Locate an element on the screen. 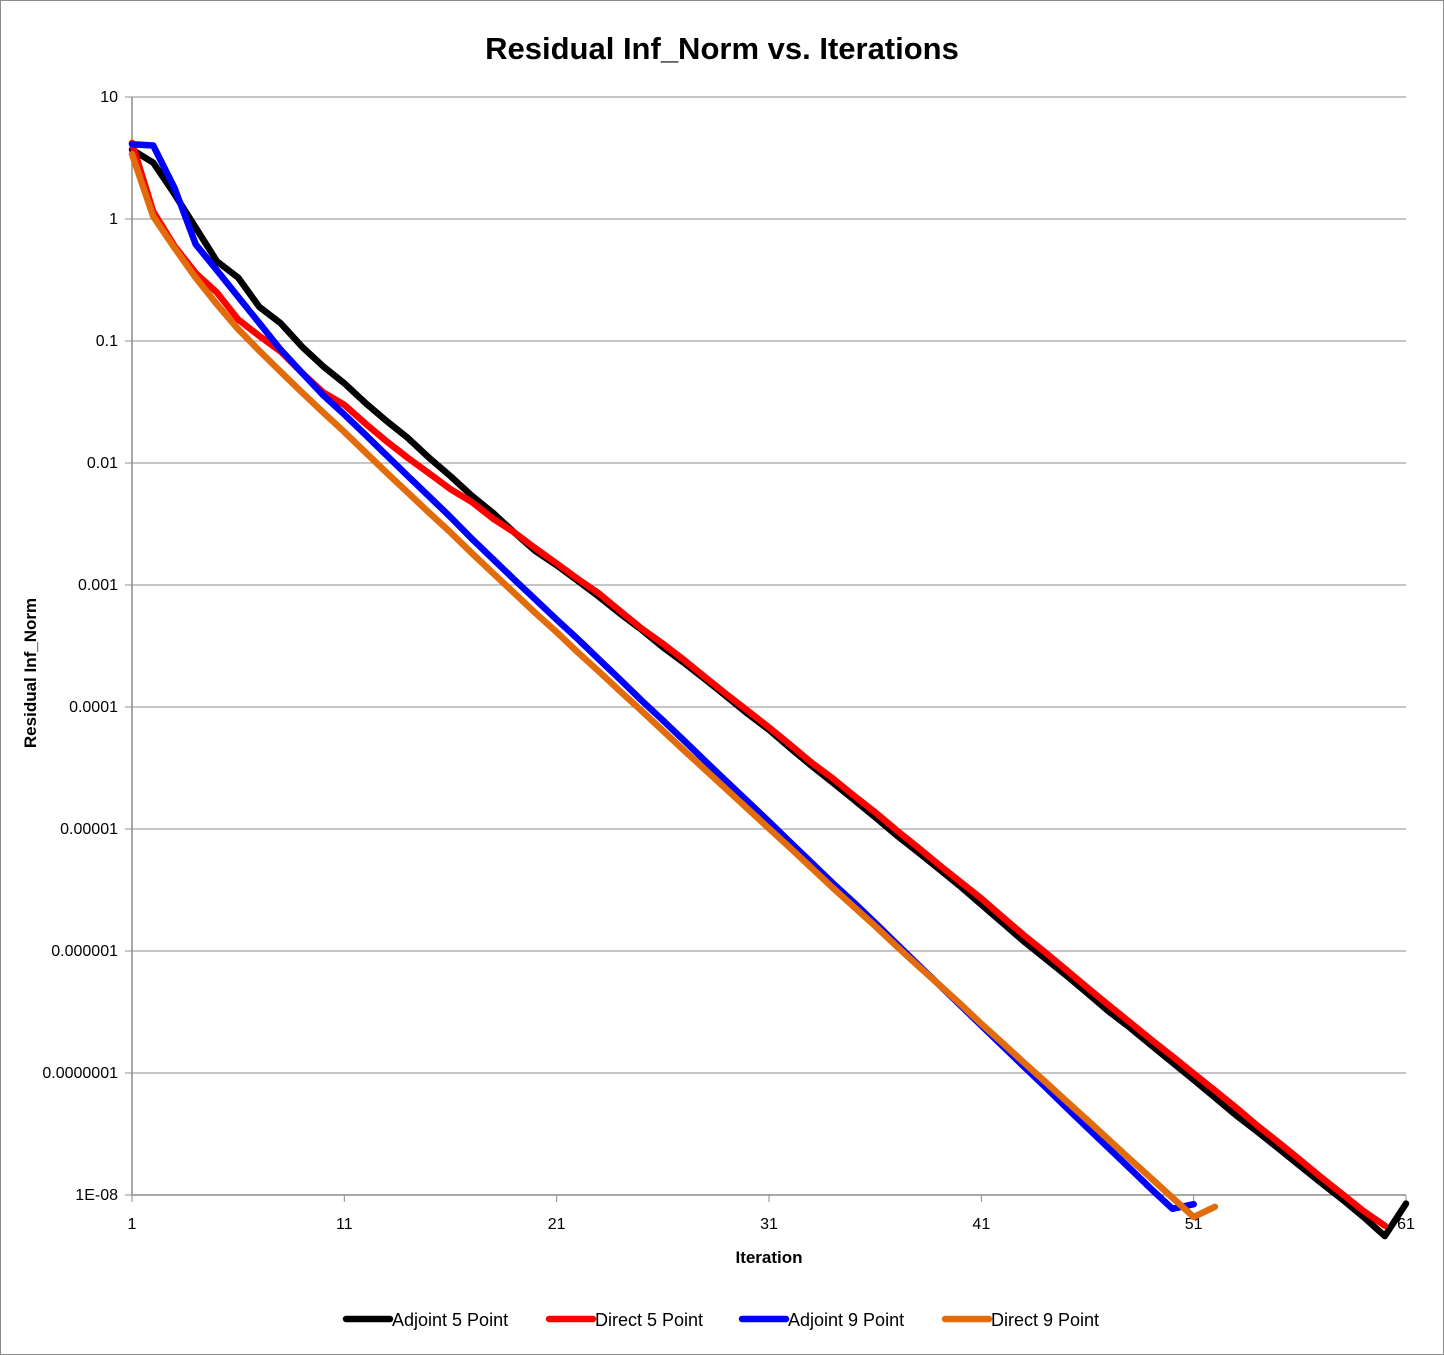 The width and height of the screenshot is (1444, 1355). y-tick-label: 0.000001 is located at coordinates (84, 951).